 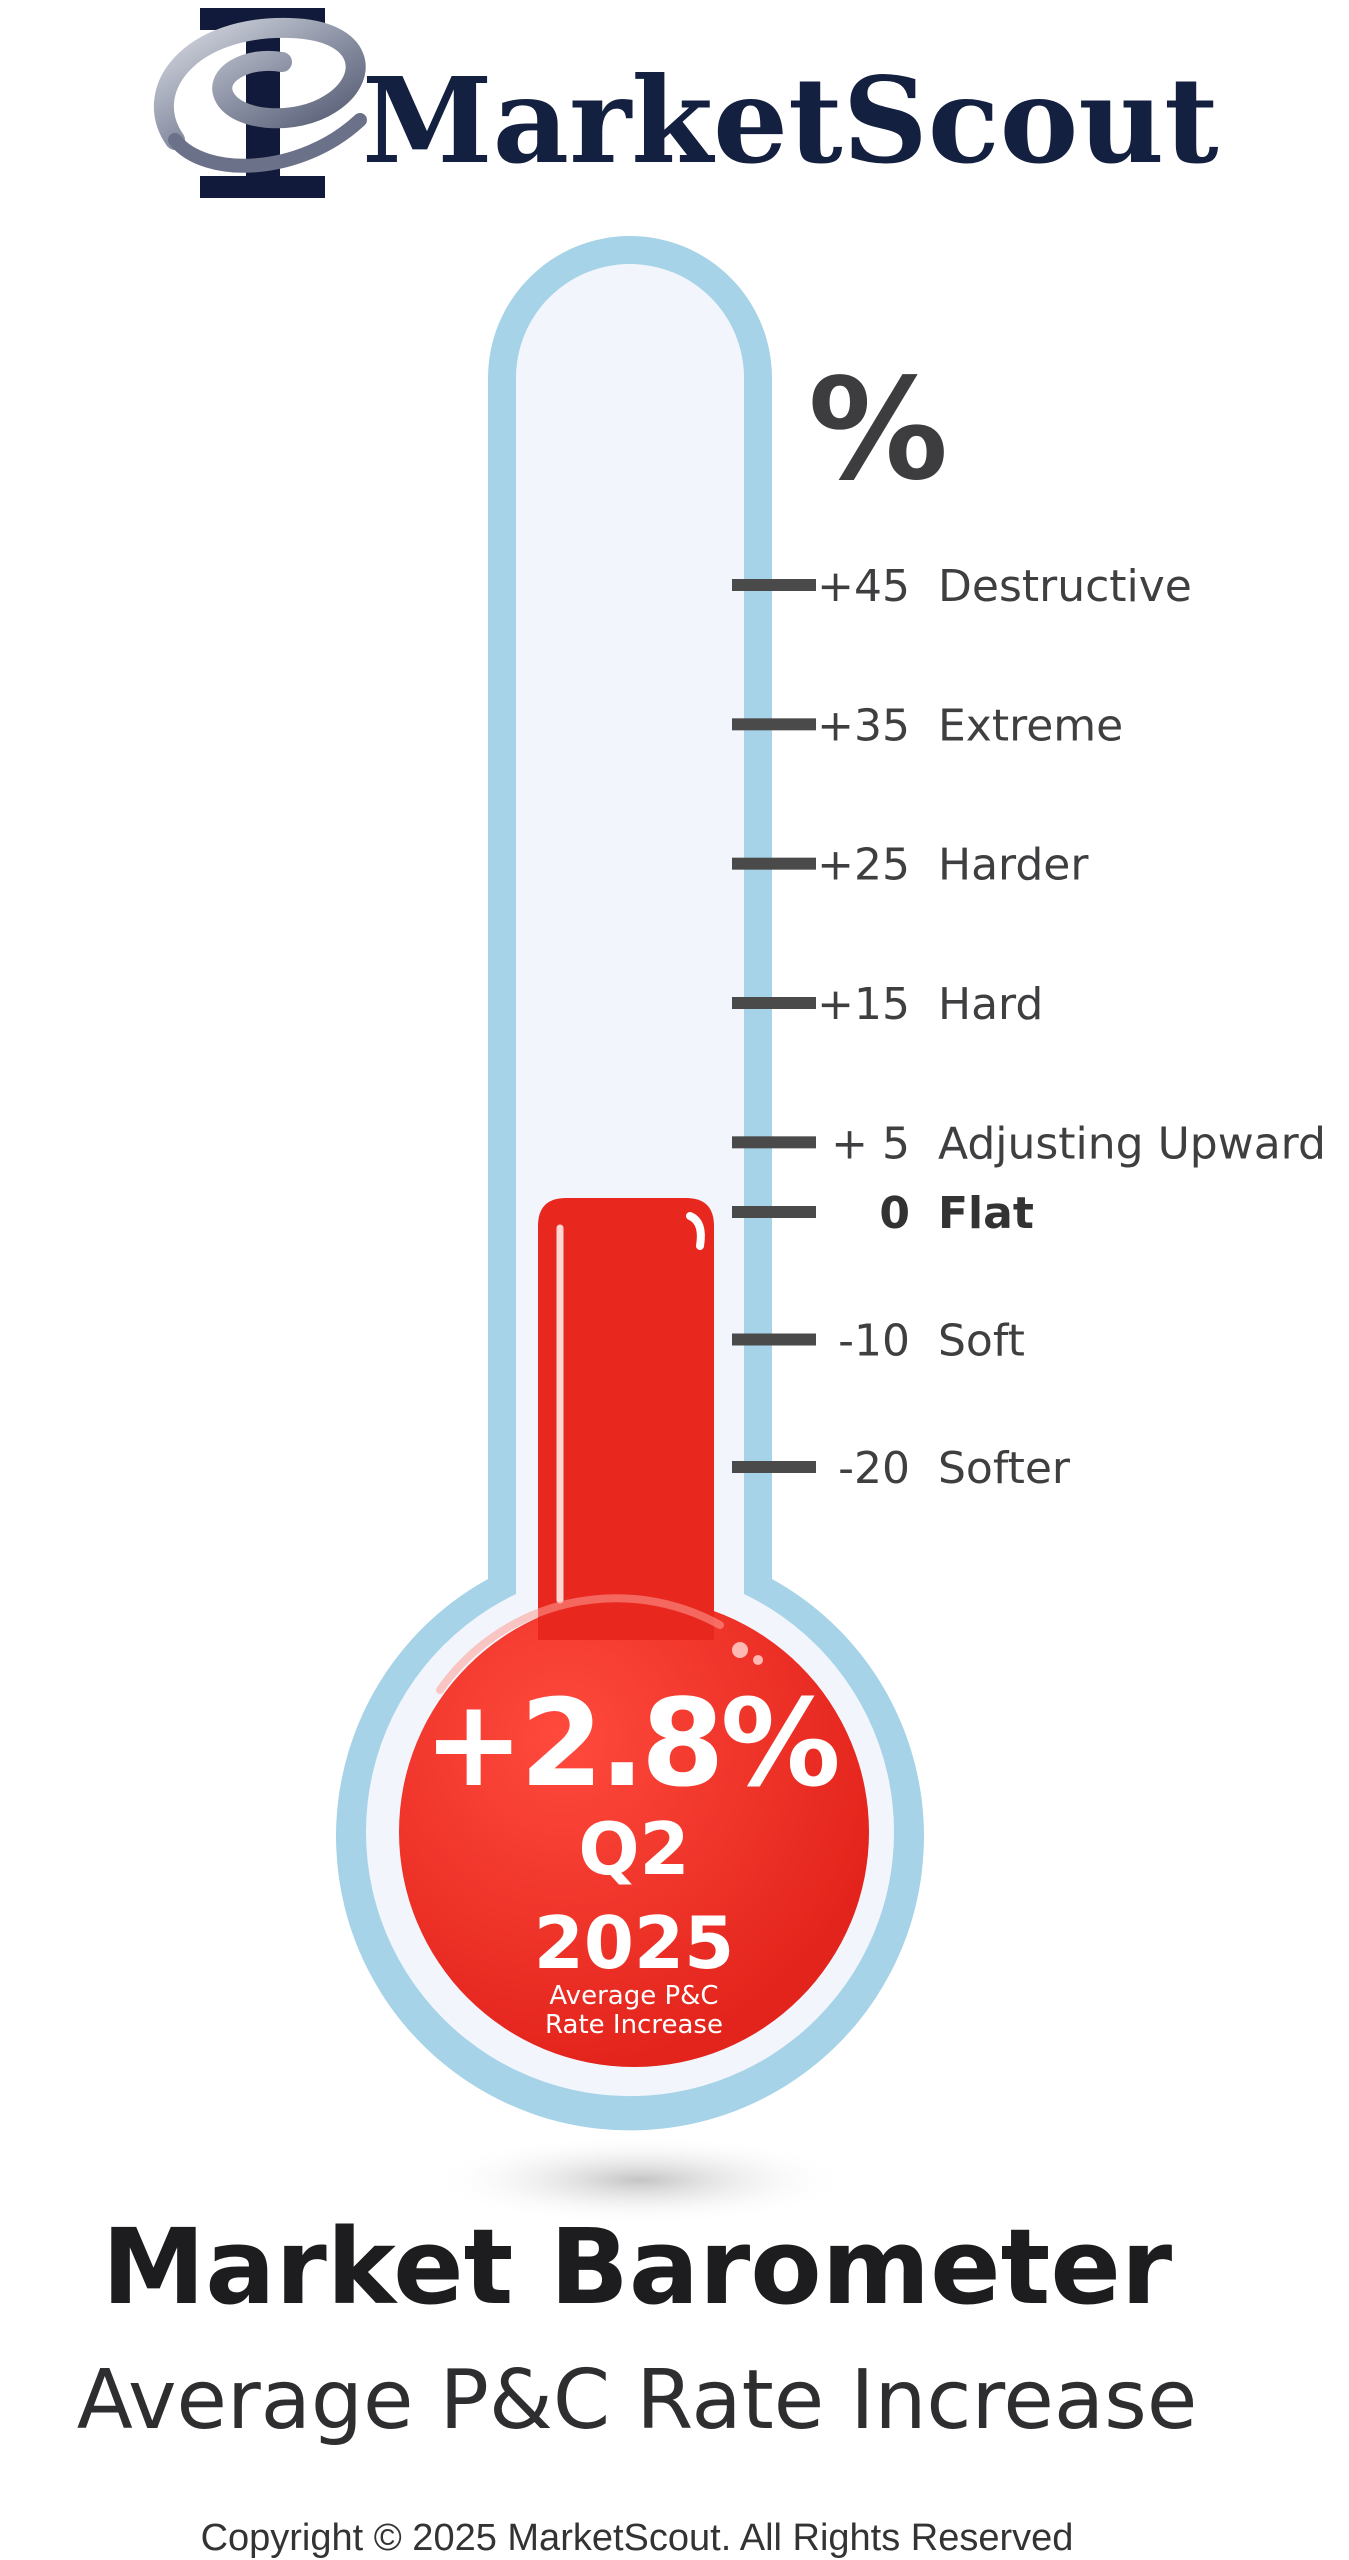 I want to click on tick-descriptor-label: Soft, so click(x=981, y=1341).